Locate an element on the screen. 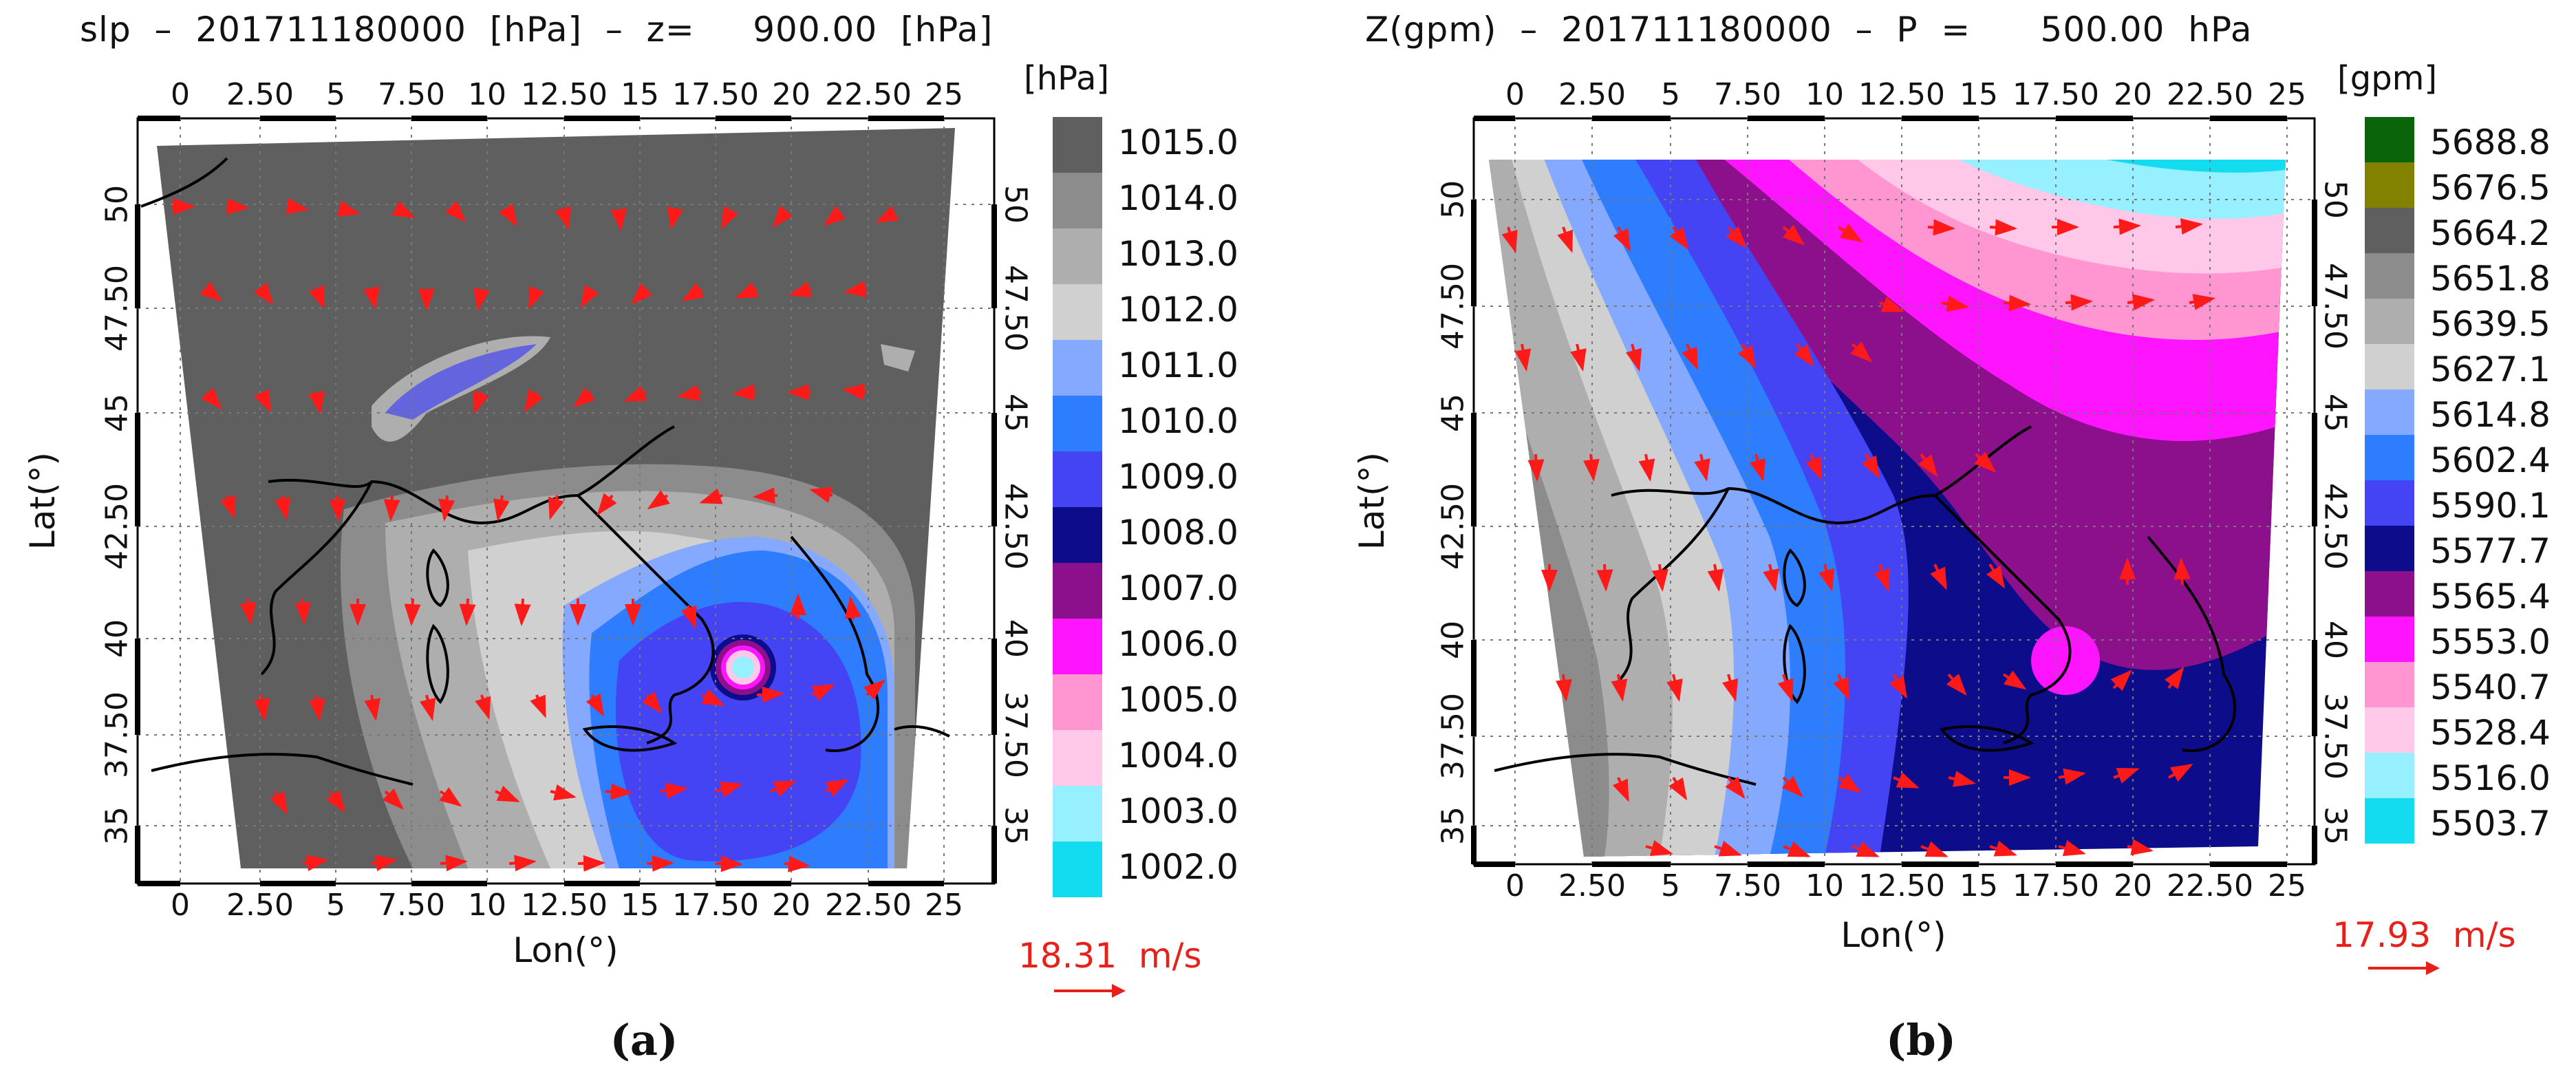 The image size is (2576, 1081). legend-label: 1015.0 is located at coordinates (1178, 142).